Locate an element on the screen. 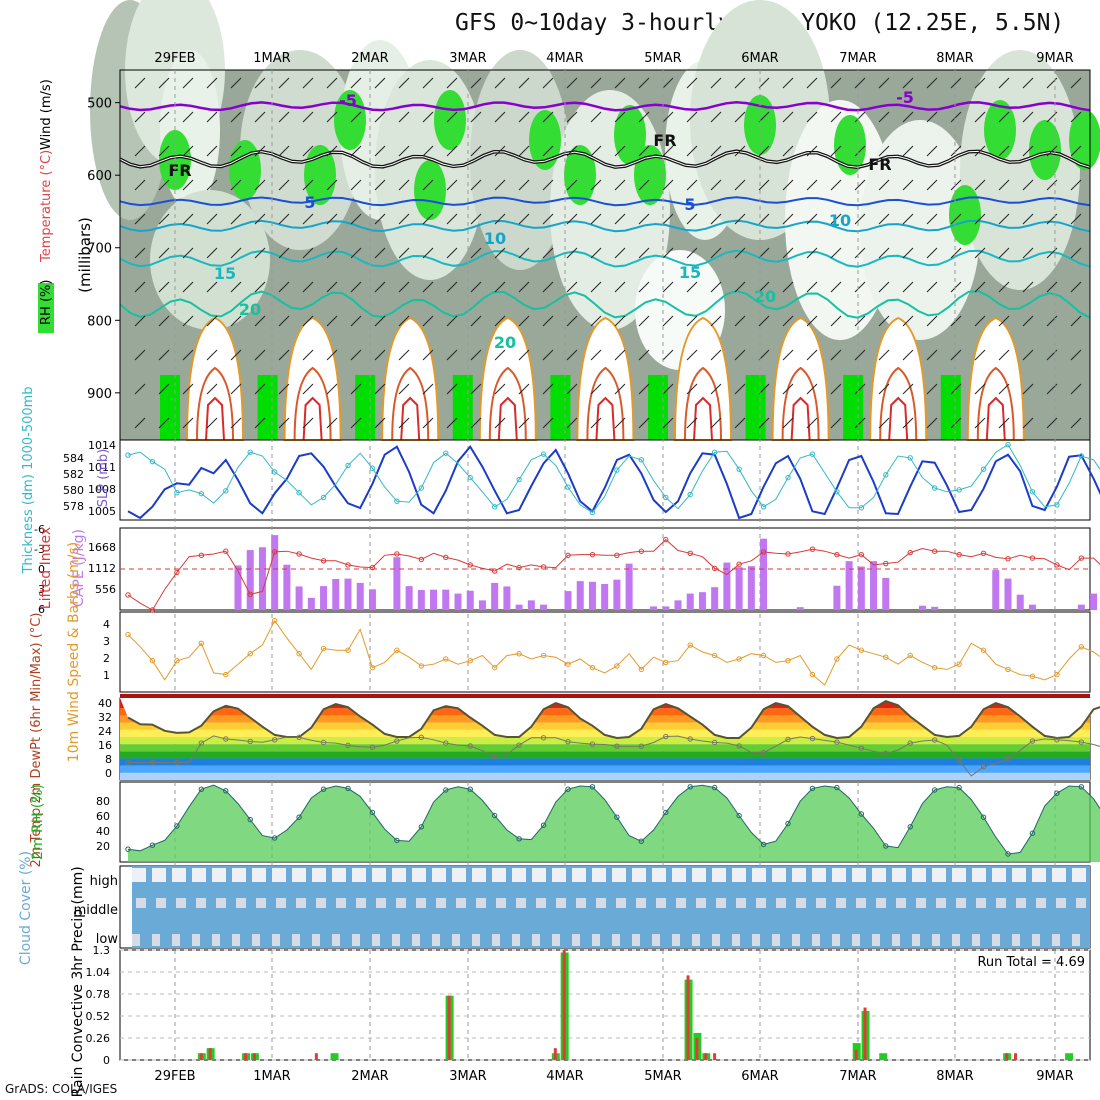 Image resolution: width=1100 pixels, height=1100 pixels. precip-tick-label: 1.04 is located at coordinates (98, 972).